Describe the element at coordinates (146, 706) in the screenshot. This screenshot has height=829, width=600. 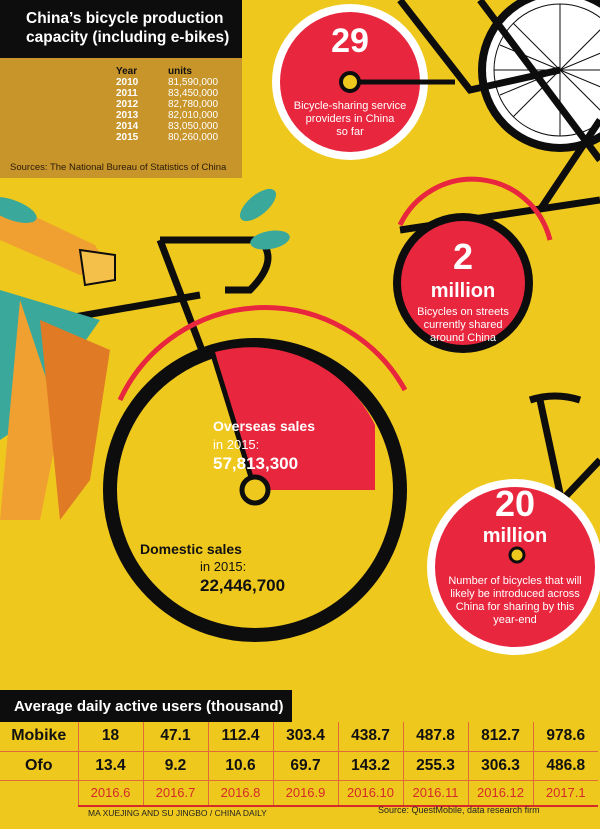
I see `users-table-title: Average daily active users (thousand)` at that location.